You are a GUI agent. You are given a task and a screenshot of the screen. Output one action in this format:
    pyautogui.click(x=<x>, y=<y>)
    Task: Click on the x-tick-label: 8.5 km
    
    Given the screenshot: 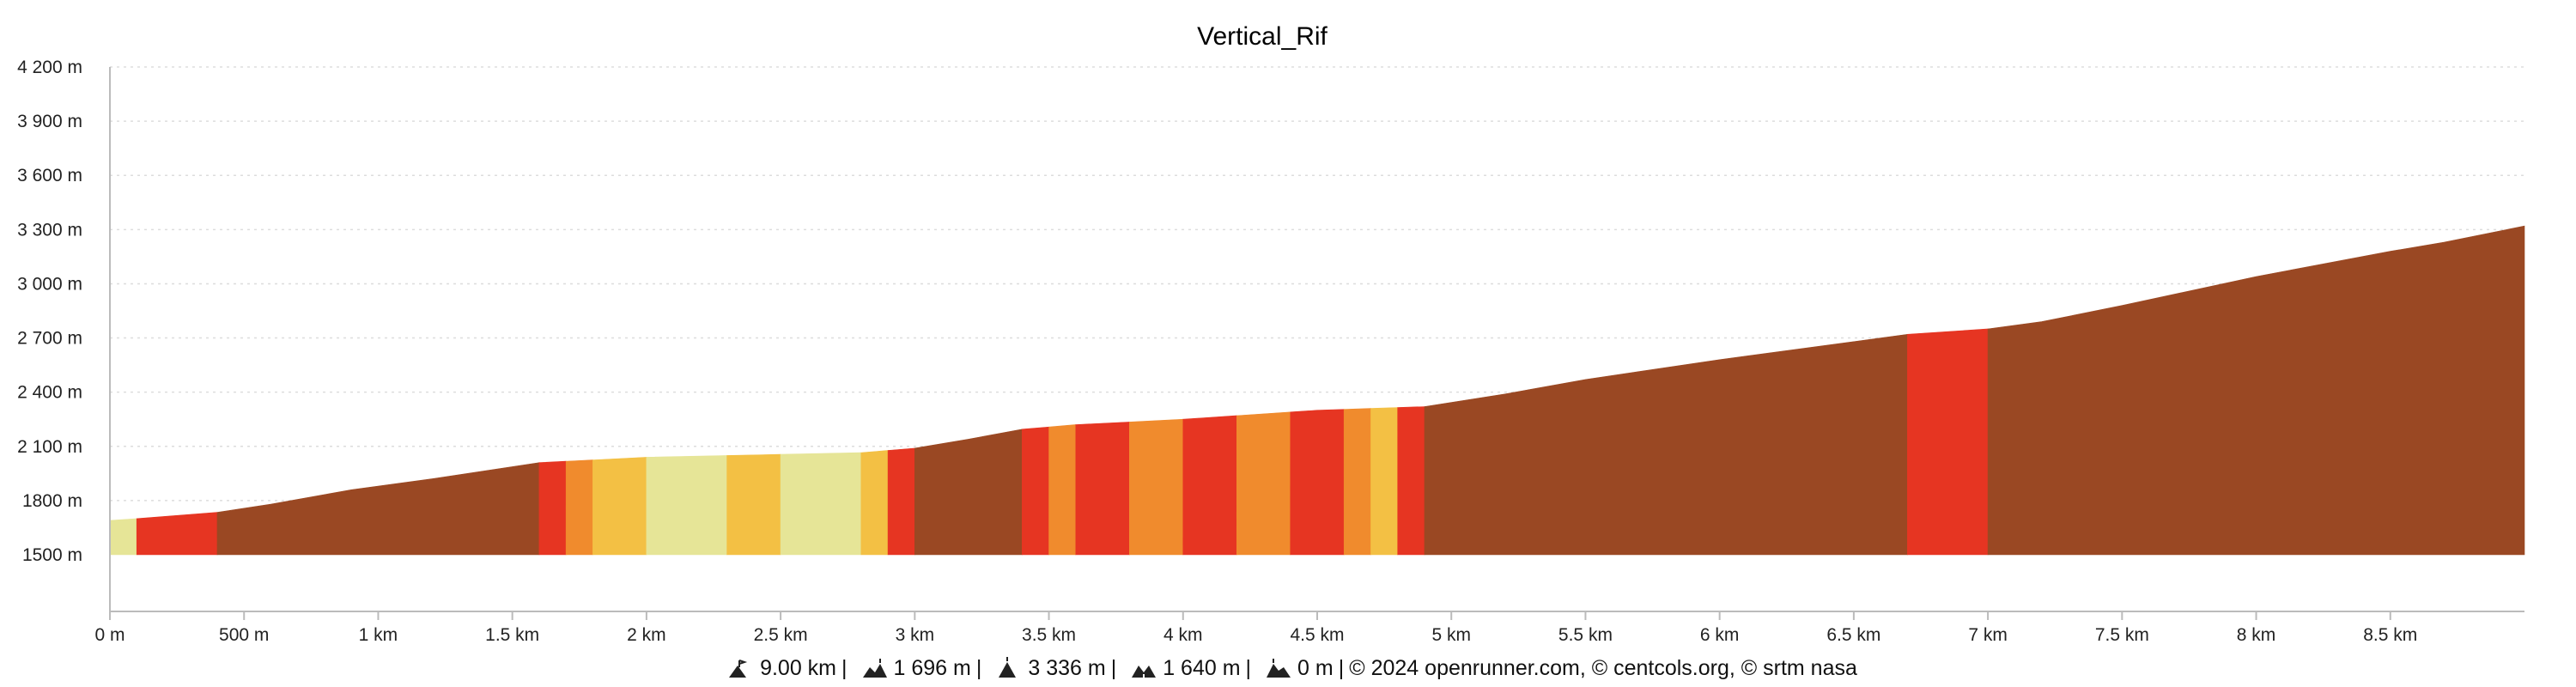 What is the action you would take?
    pyautogui.click(x=2390, y=635)
    